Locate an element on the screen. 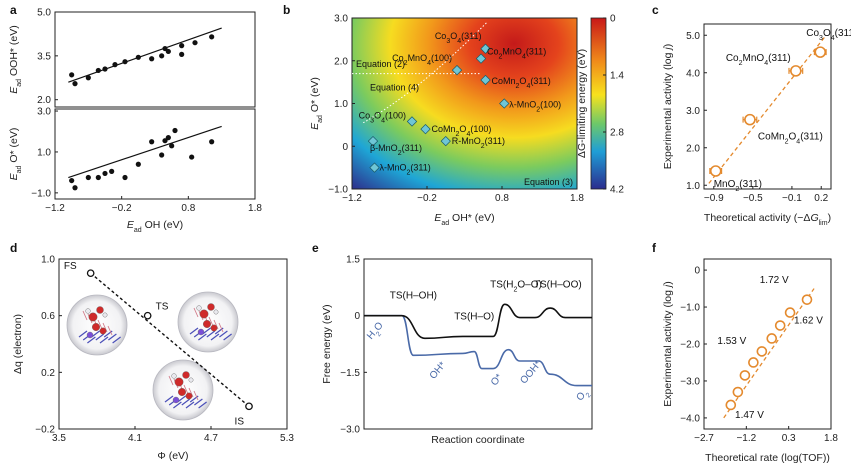 The image size is (851, 473). text-part: E is located at coordinates (131, 225).